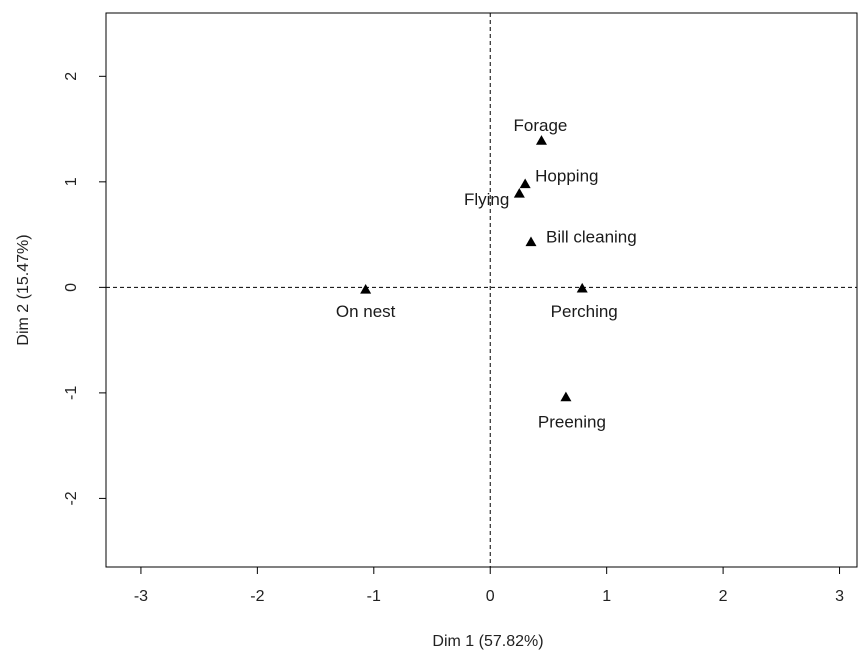 This screenshot has height=657, width=859. I want to click on x-tick-label: 2, so click(723, 596).